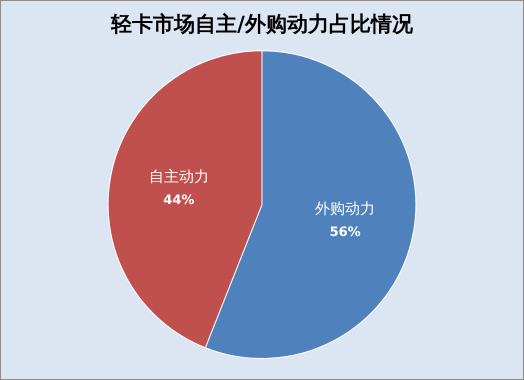  Describe the element at coordinates (262, 24) in the screenshot. I see `chart-title: 轻卡市场自主/外购动力占比情况` at that location.